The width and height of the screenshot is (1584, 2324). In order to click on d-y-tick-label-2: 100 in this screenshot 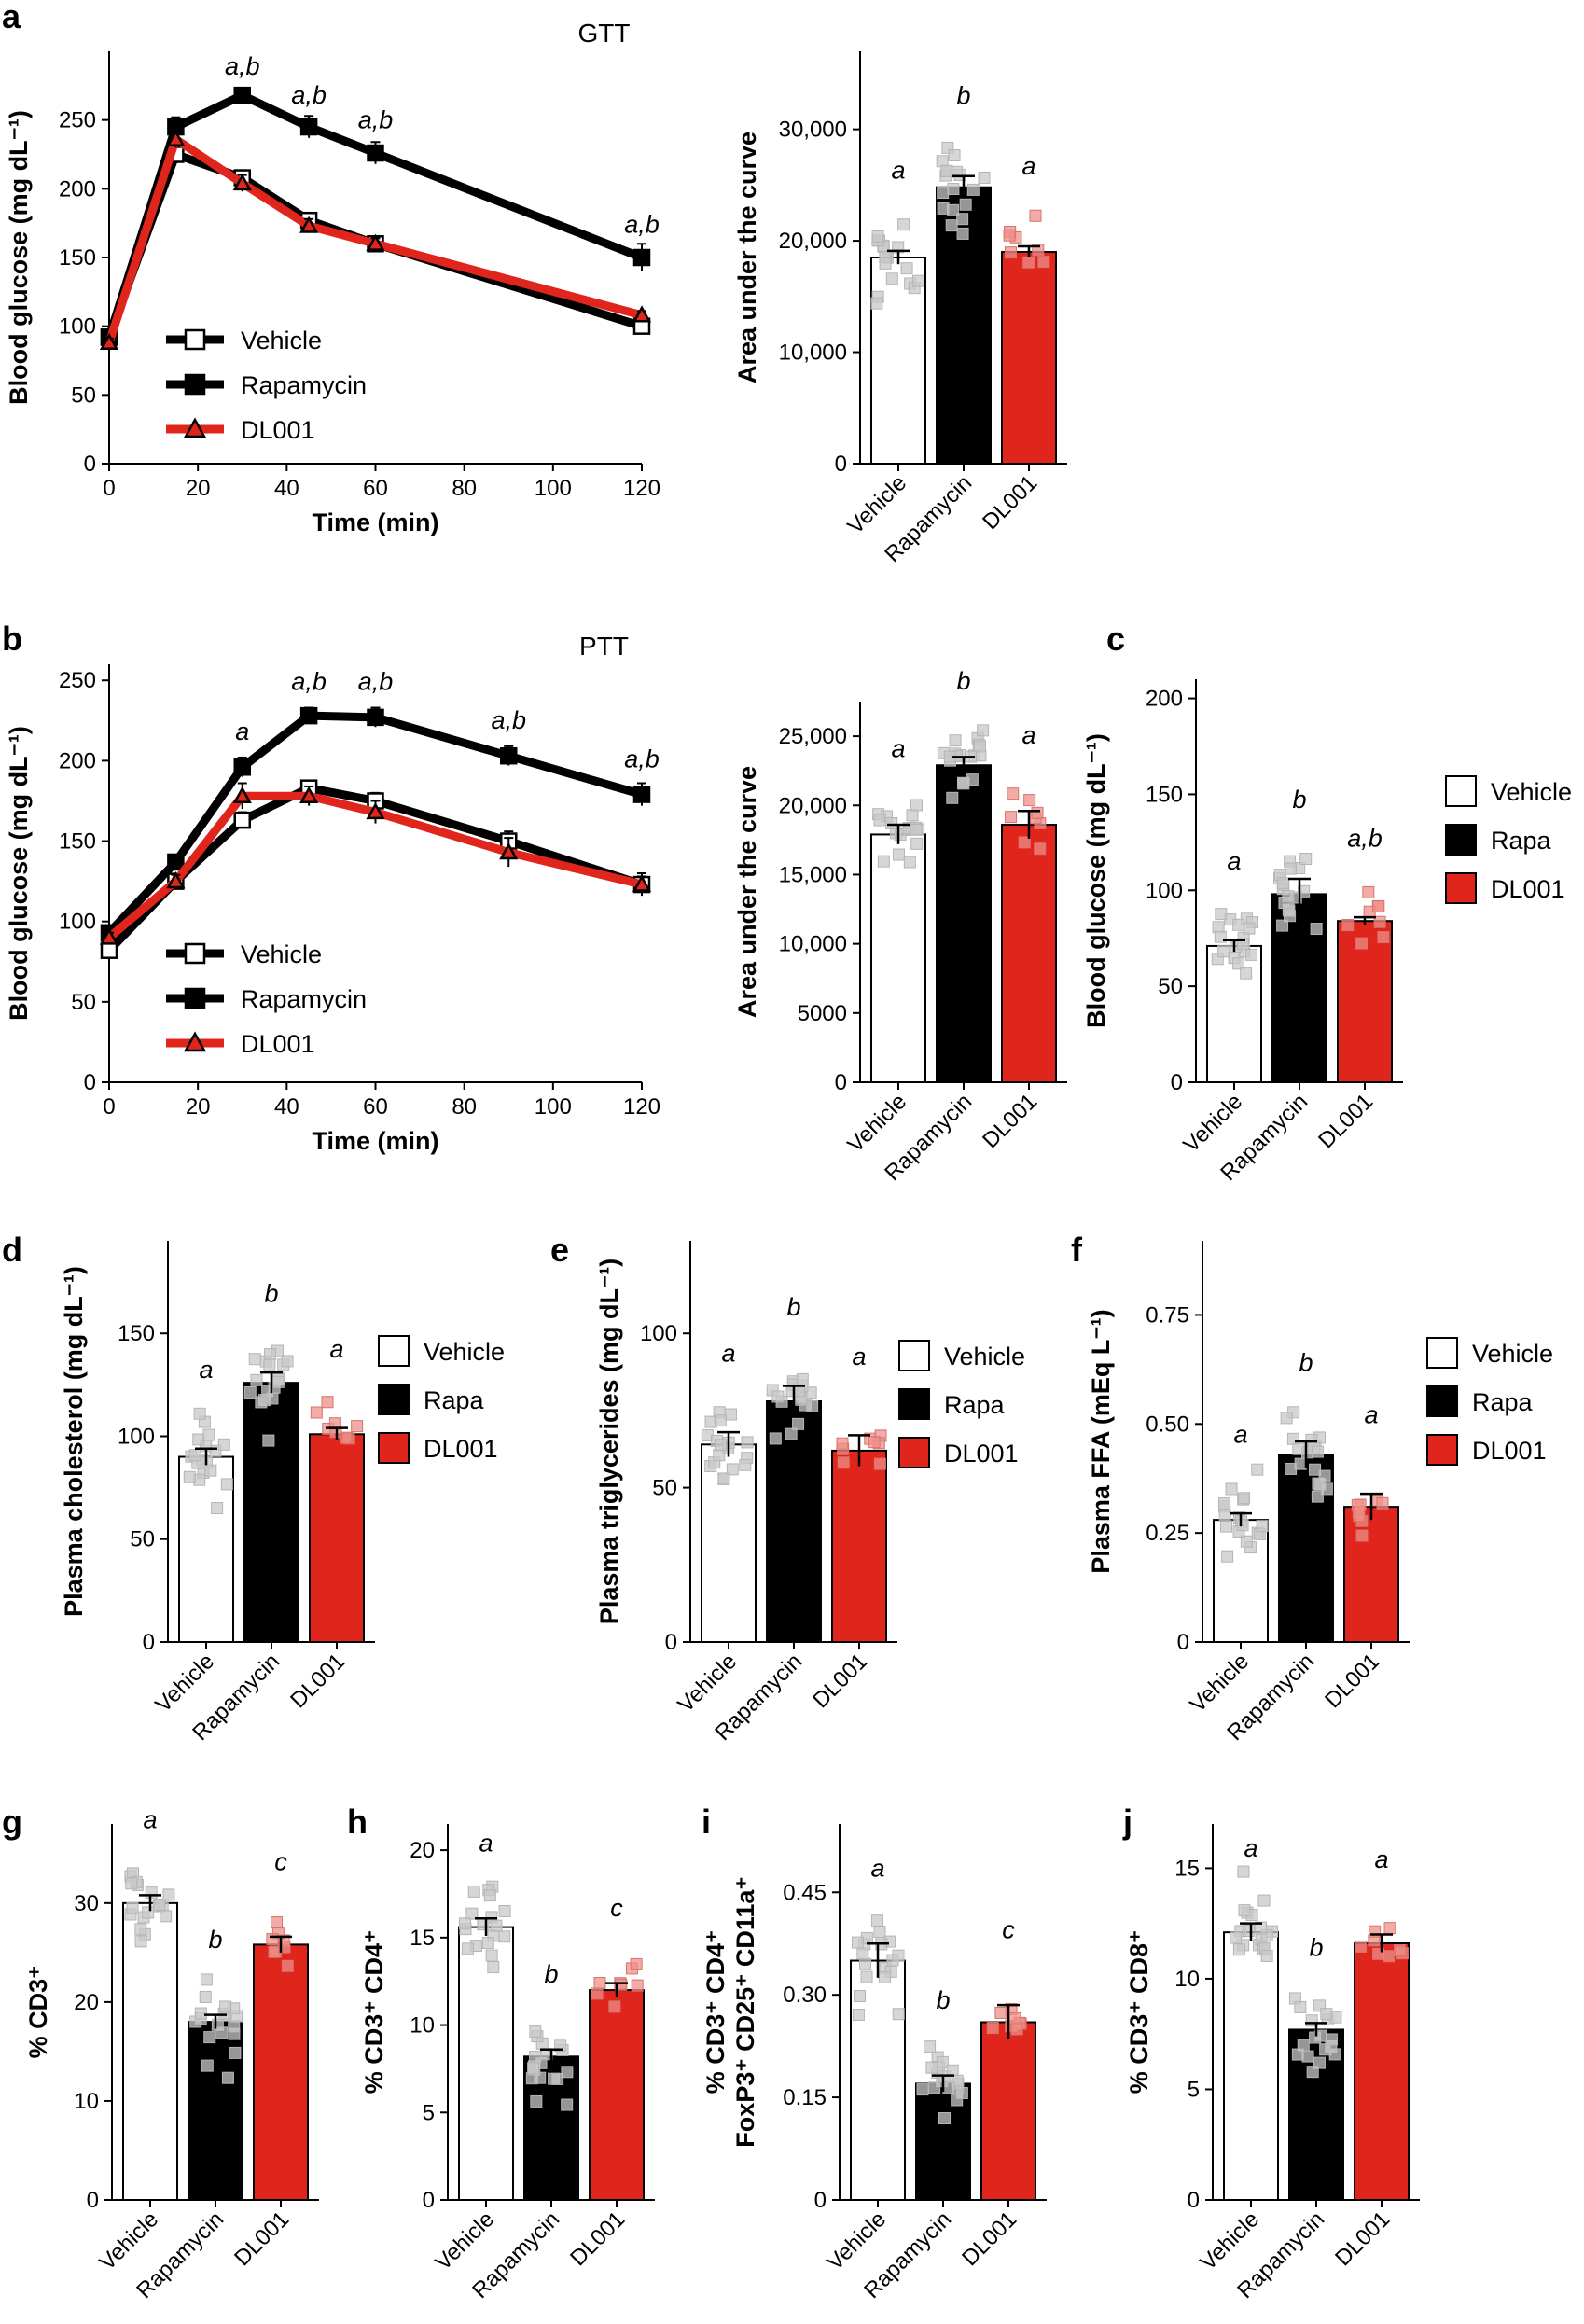, I will do `click(136, 1436)`.